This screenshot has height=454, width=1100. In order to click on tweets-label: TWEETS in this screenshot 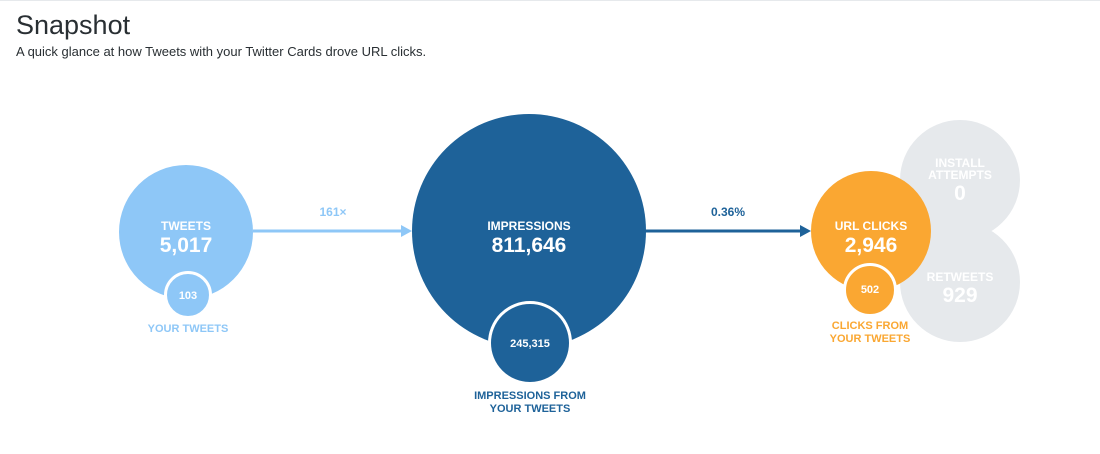, I will do `click(186, 226)`.